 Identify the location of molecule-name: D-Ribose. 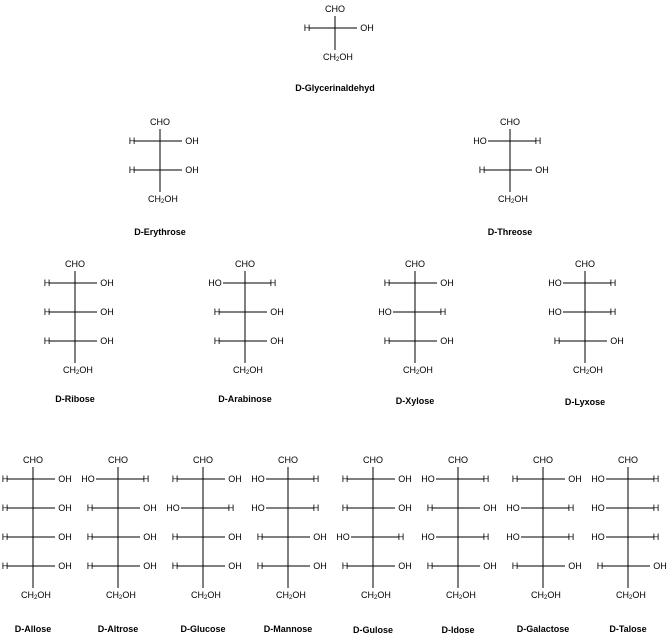
(75, 399).